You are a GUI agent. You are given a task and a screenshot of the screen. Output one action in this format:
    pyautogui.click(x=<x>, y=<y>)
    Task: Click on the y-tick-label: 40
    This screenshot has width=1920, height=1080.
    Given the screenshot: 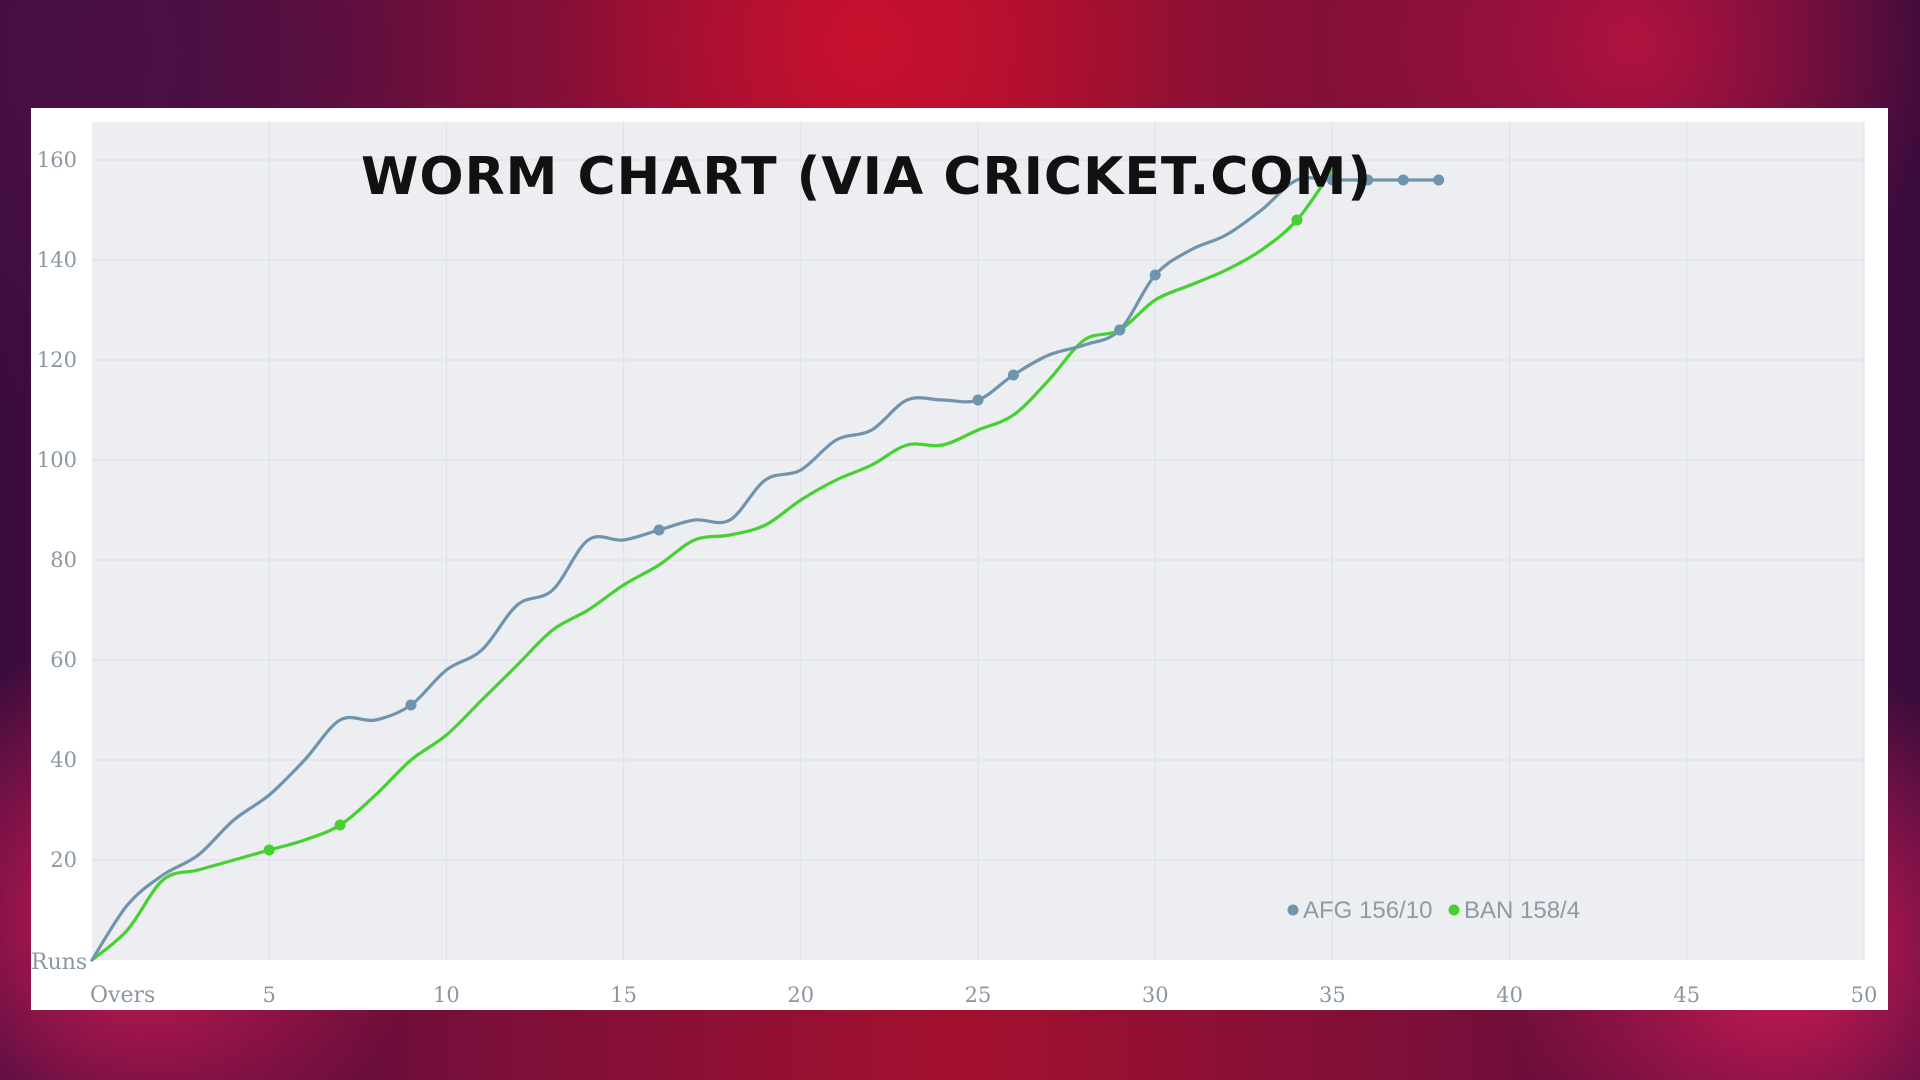 What is the action you would take?
    pyautogui.click(x=63, y=760)
    